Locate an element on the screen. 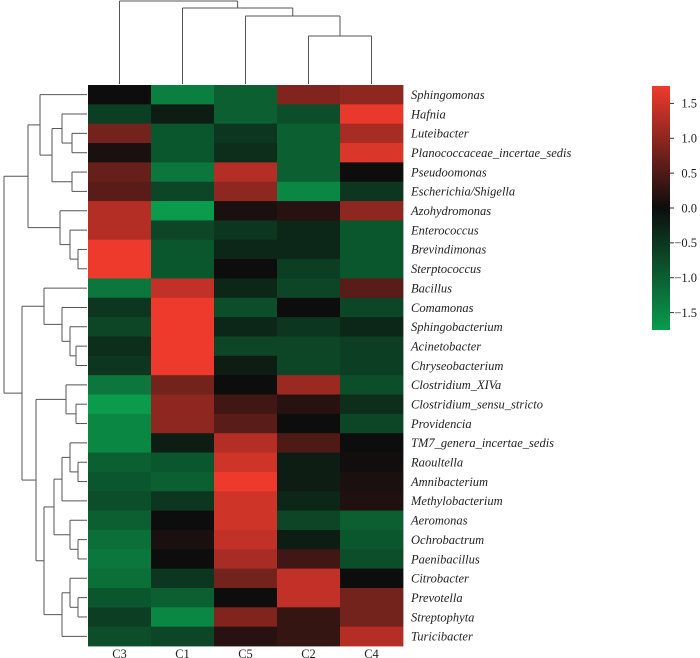 The image size is (700, 658). column-dendrogram is located at coordinates (245, 42).